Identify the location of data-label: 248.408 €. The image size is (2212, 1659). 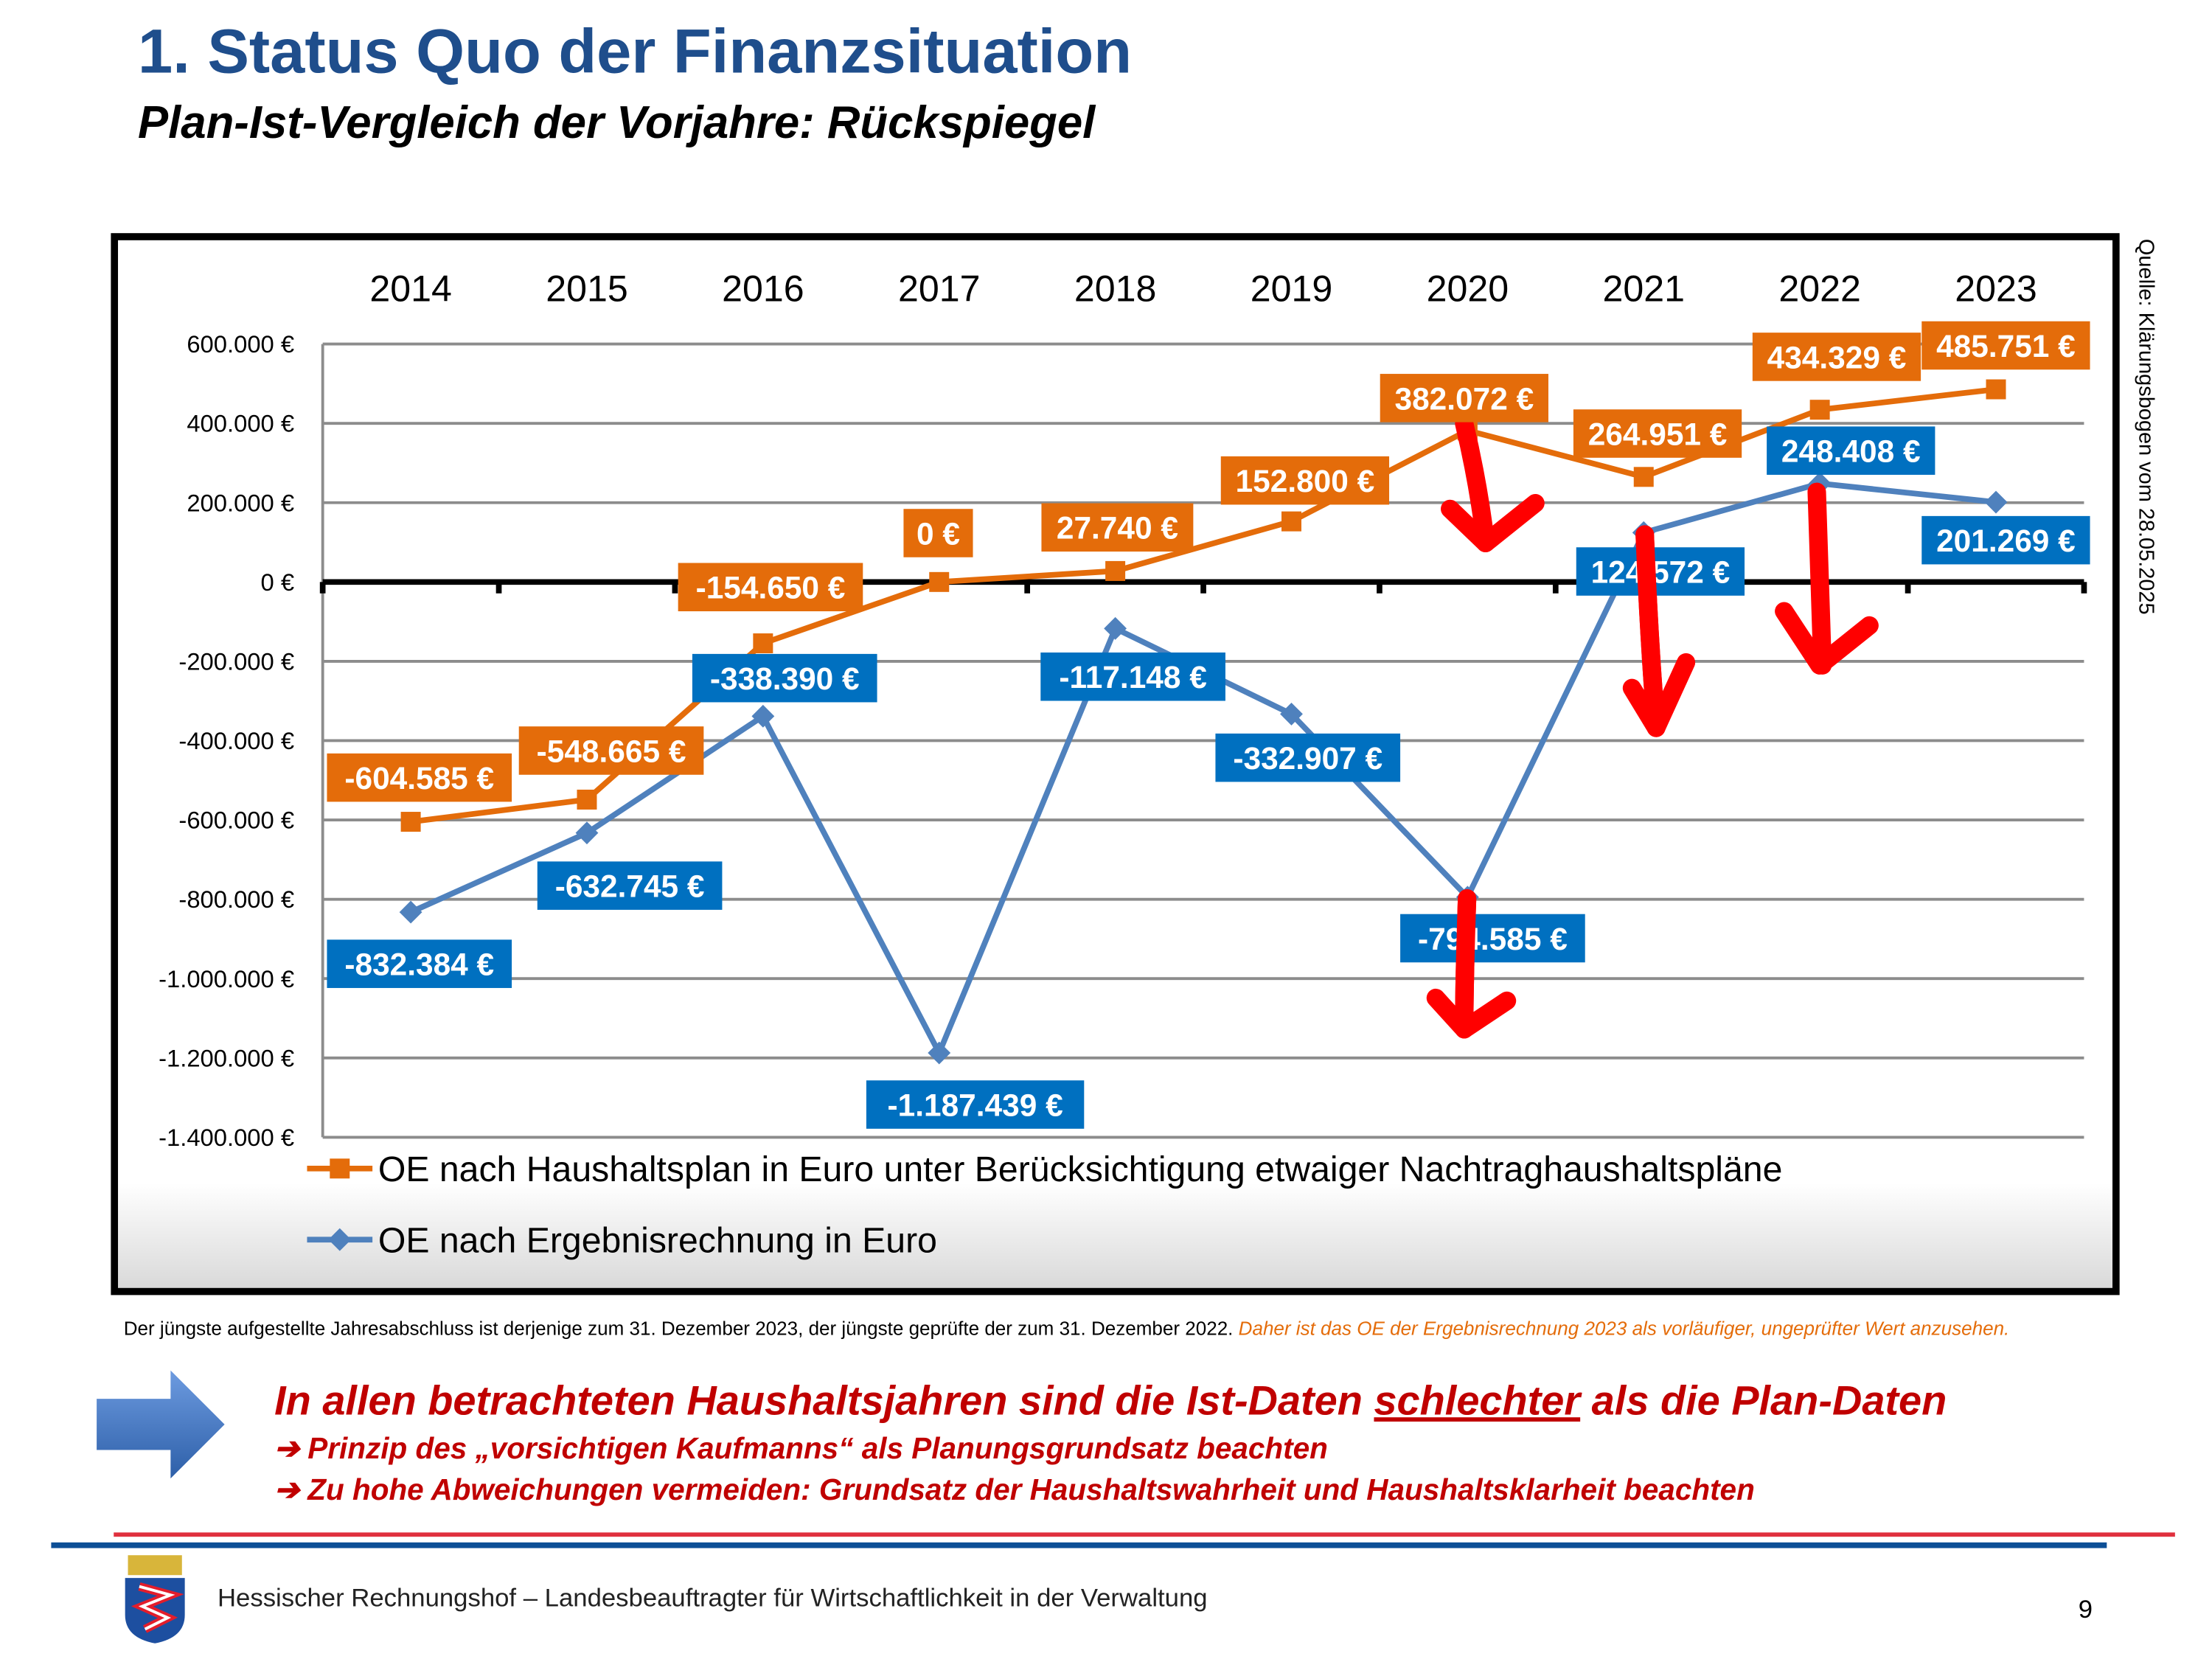
(1851, 451).